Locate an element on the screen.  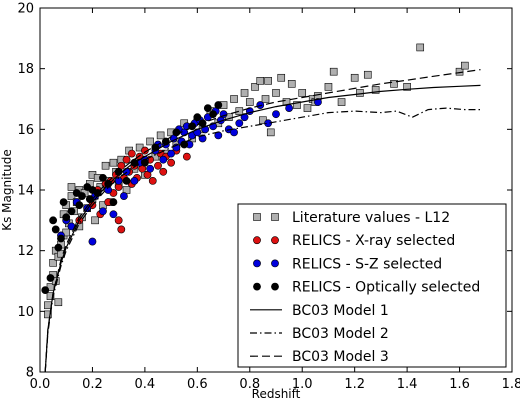
y-tick-label: 18 is located at coordinates (25, 69).